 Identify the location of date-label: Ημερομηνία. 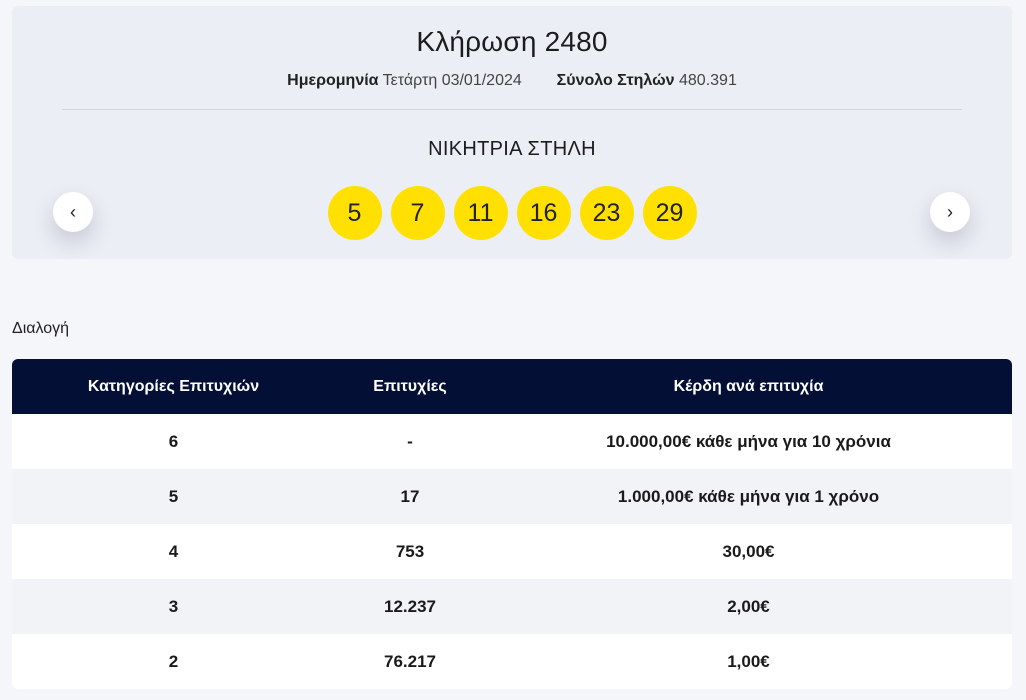
(333, 80).